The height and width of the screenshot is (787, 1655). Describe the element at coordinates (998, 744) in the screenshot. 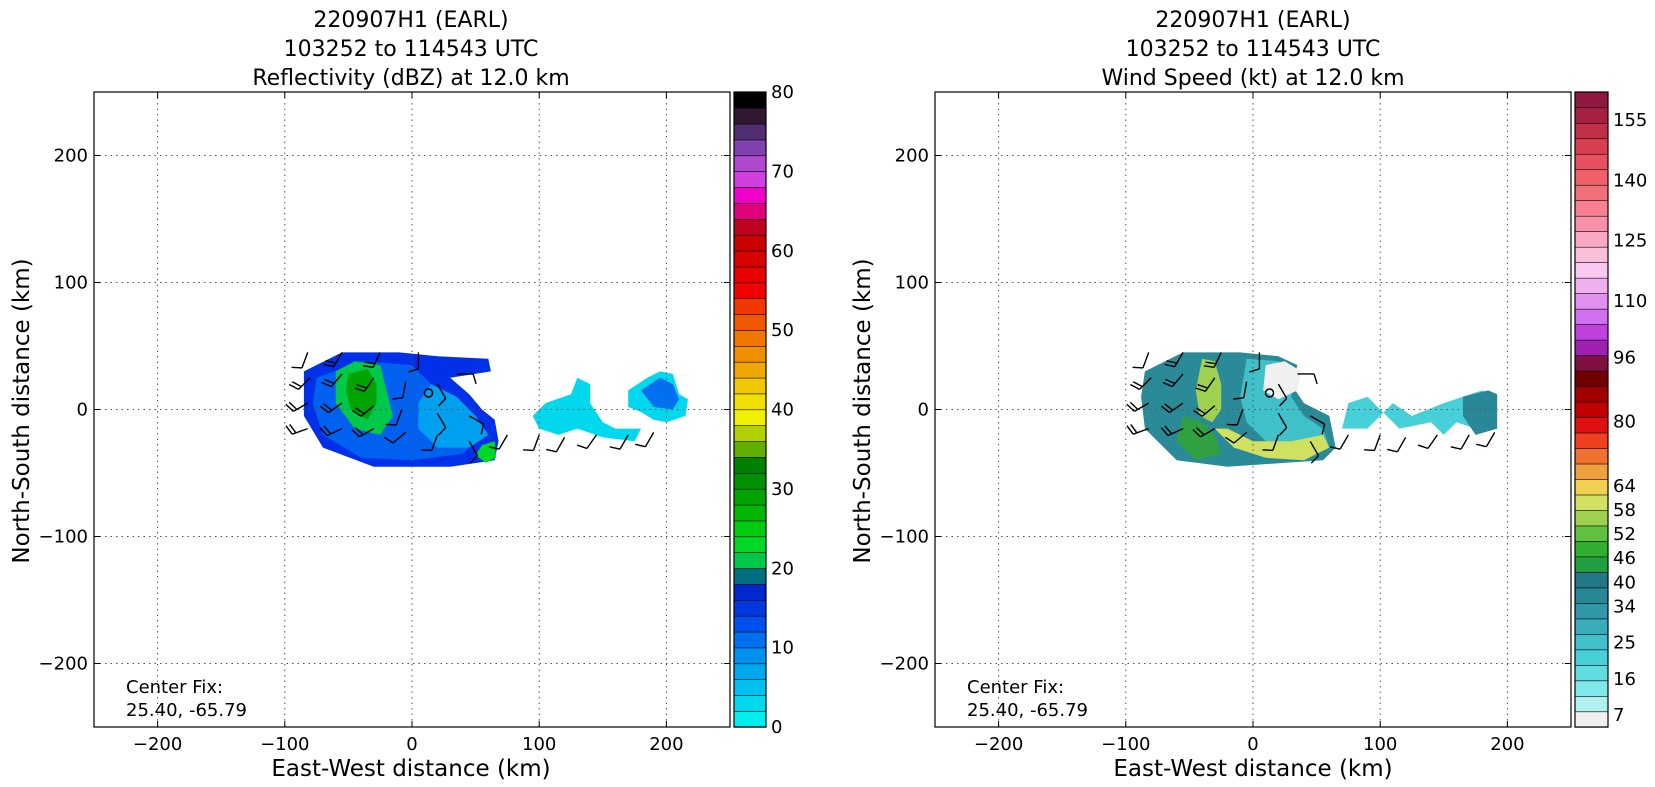

I see `x-tick-label: −200` at that location.